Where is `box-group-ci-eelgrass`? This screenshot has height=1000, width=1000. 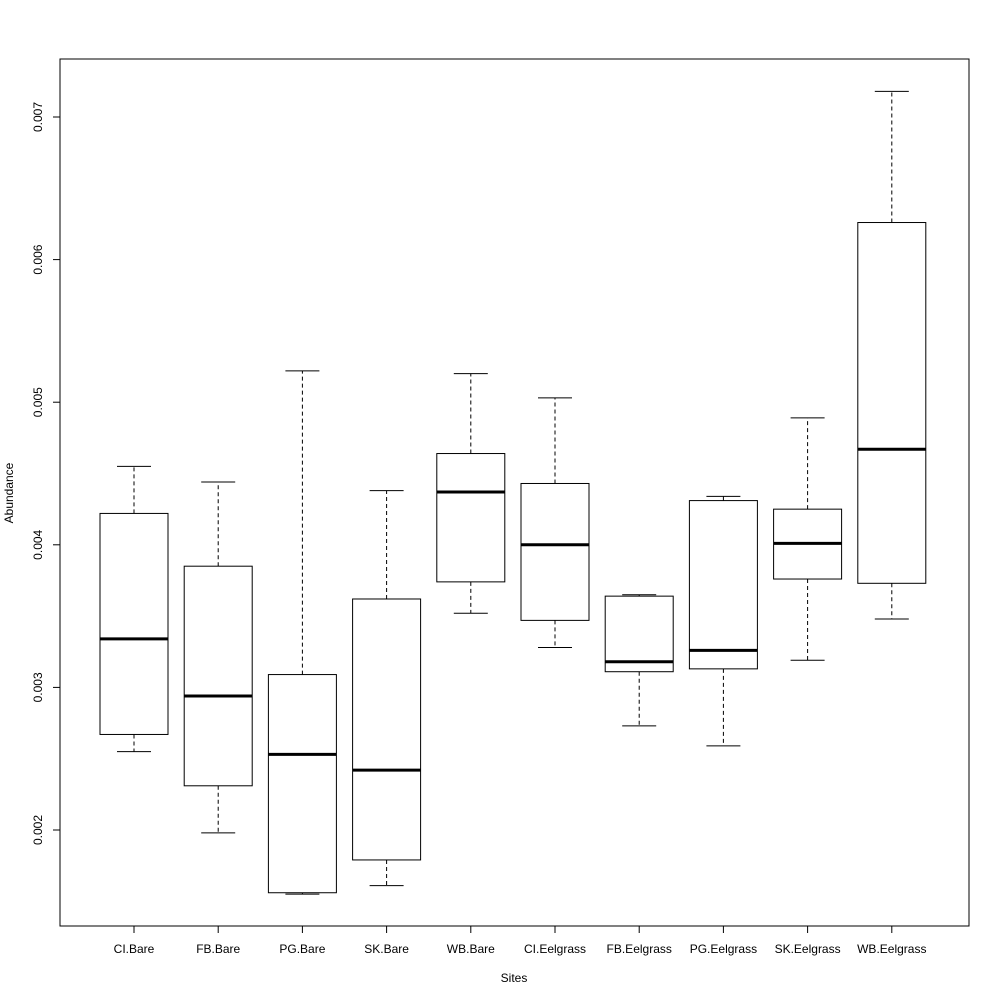
box-group-ci-eelgrass is located at coordinates (555, 522).